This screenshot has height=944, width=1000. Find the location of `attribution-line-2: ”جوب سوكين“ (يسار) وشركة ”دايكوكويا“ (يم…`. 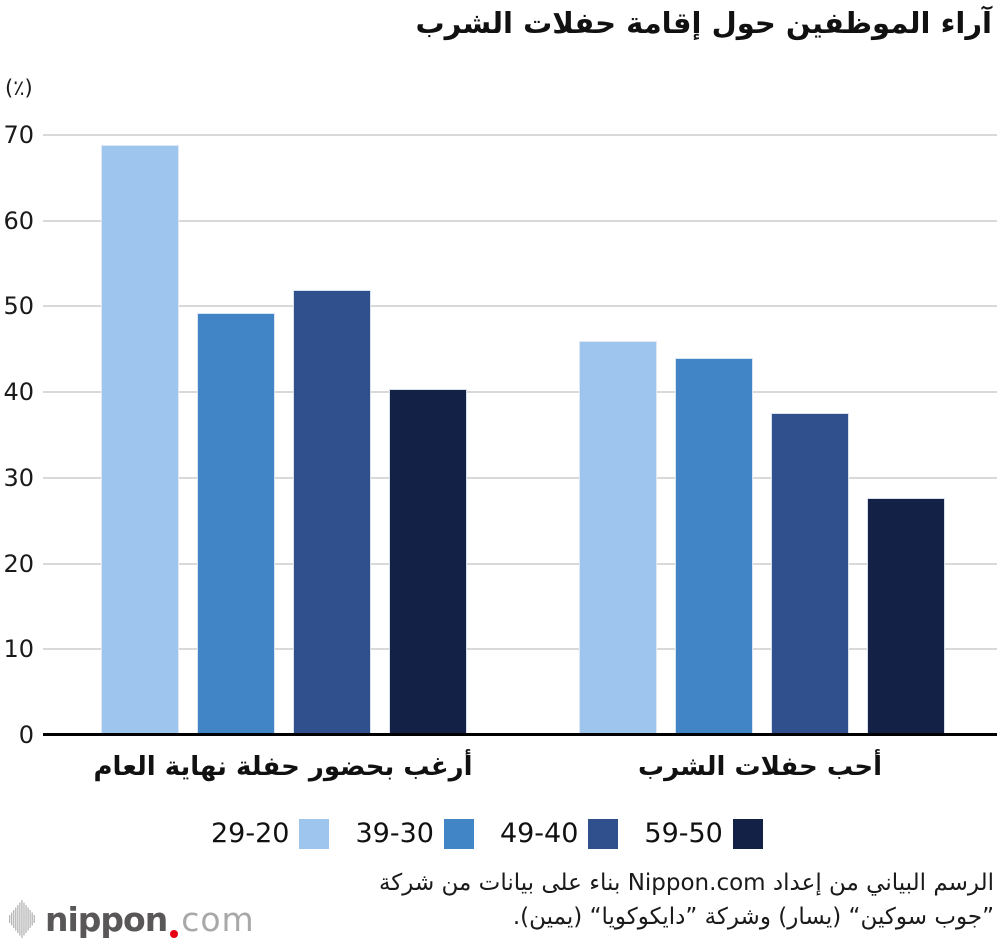

attribution-line-2: ”جوب سوكين“ (يسار) وشركة ”دايكوكويا“ (يم… is located at coordinates (753, 917).